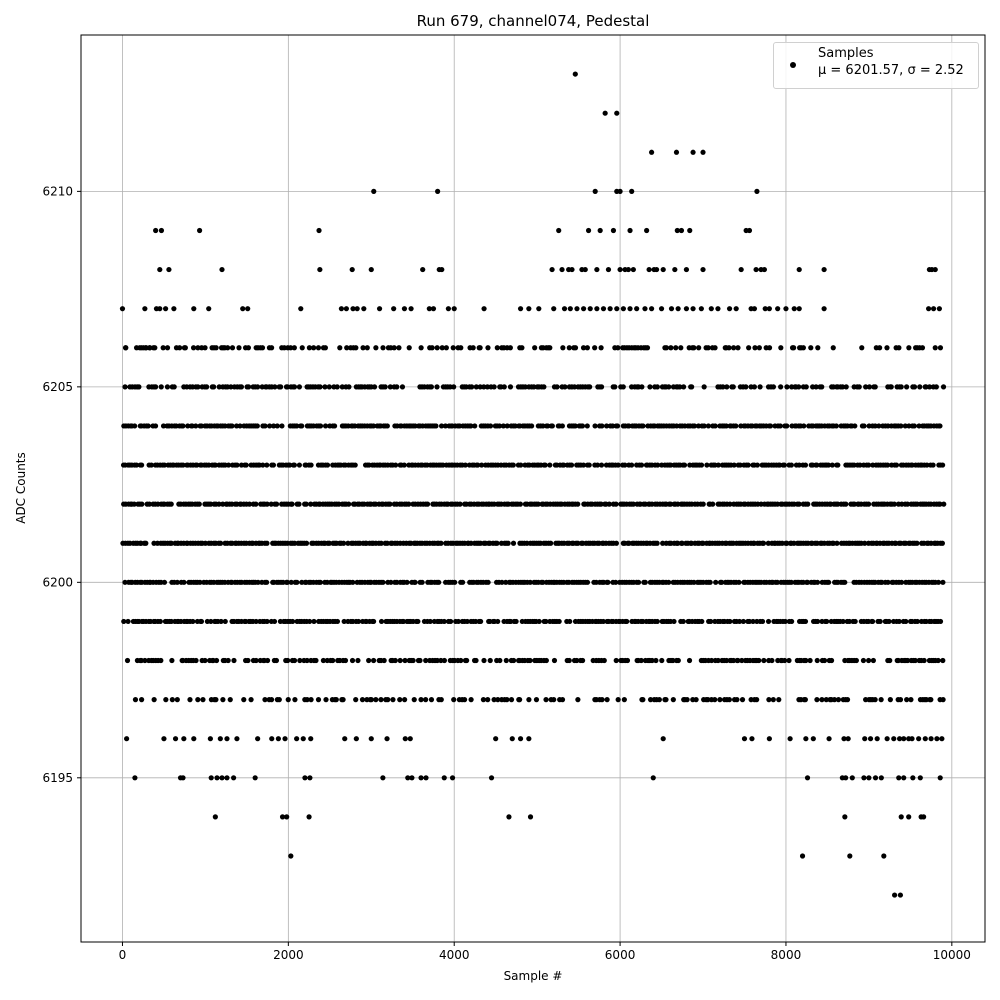  I want to click on x-tick-label: 4000, so click(454, 955).